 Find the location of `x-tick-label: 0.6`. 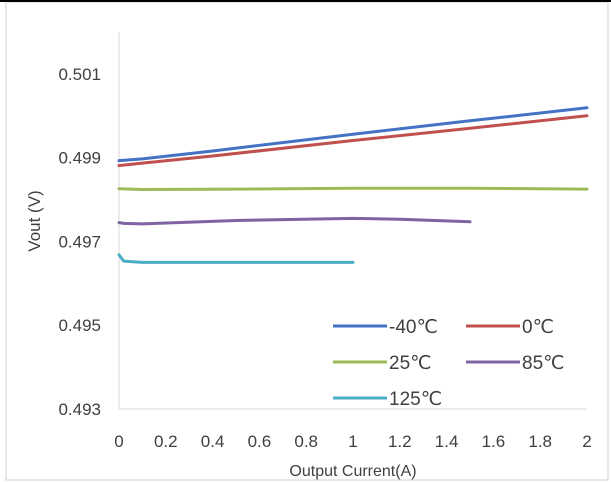

x-tick-label: 0.6 is located at coordinates (260, 441).